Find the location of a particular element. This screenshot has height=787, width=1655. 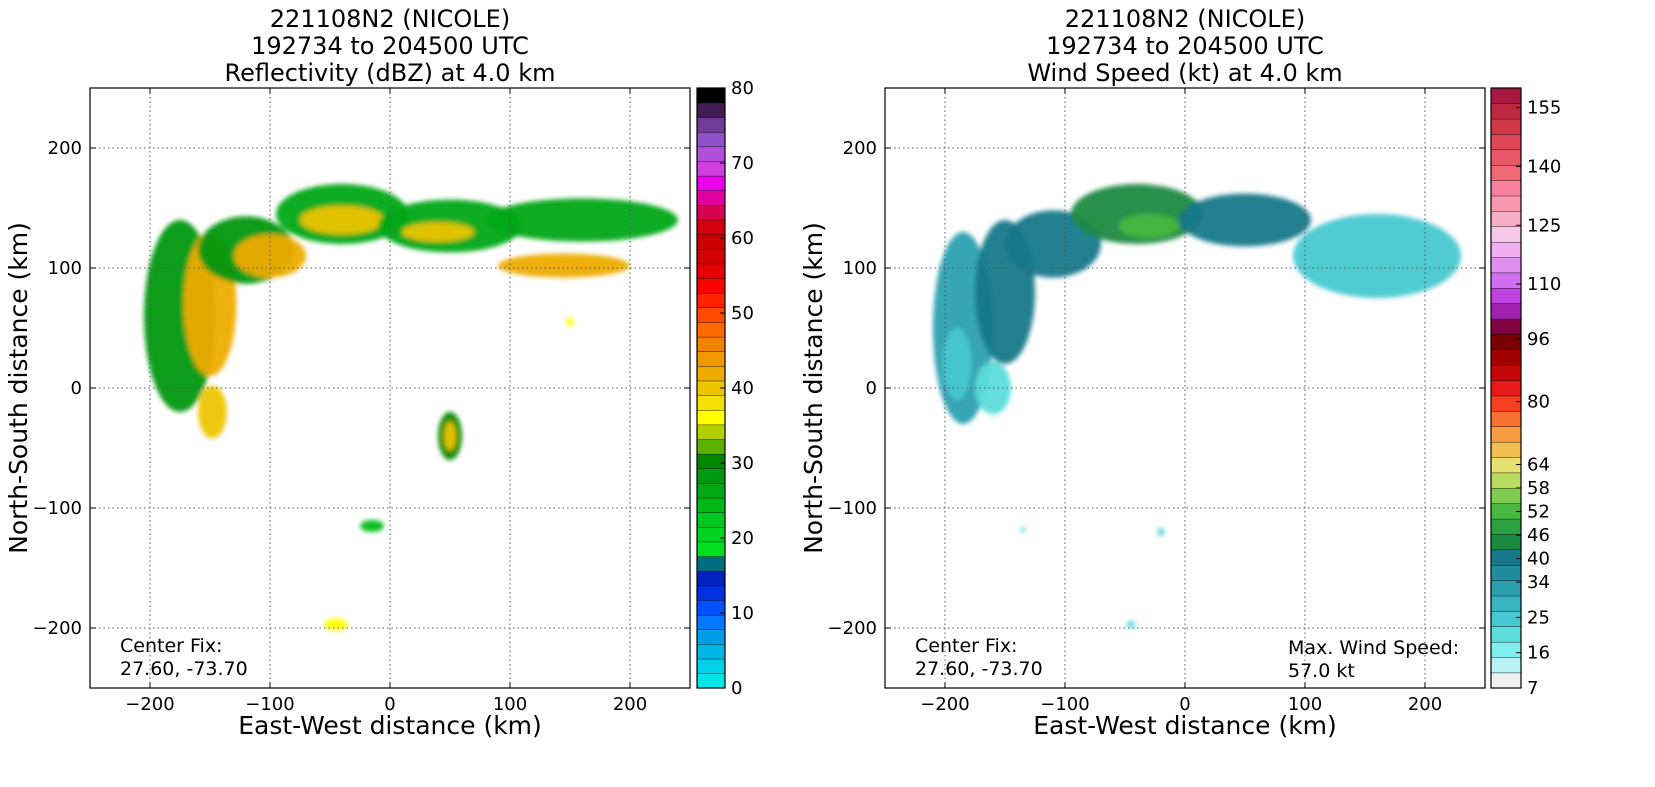

x-tick-label: −100 is located at coordinates (1064, 704).